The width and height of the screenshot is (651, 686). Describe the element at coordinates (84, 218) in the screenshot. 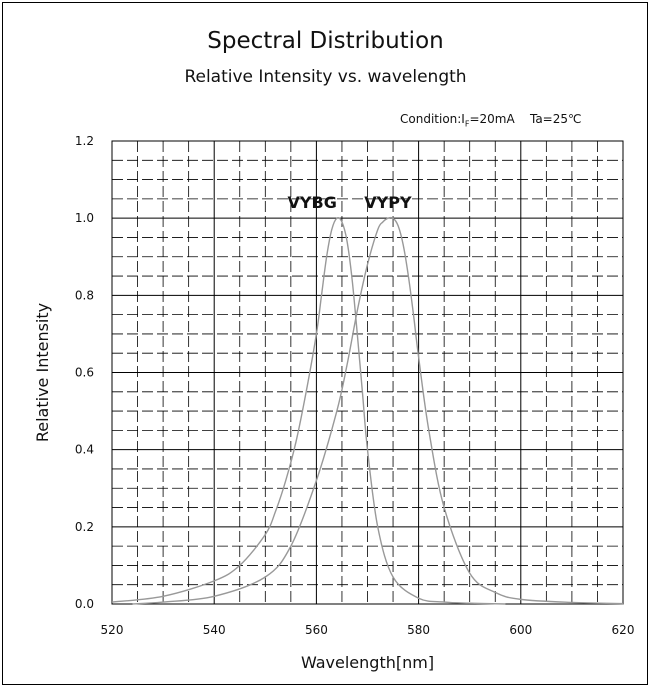

I see `y-tick-label: 1.0` at that location.